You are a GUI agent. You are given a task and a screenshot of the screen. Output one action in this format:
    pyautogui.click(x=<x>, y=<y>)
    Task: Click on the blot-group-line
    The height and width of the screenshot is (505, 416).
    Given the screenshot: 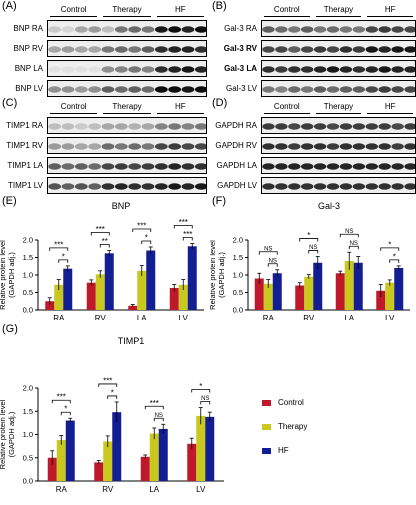 What is the action you would take?
    pyautogui.click(x=127, y=113)
    